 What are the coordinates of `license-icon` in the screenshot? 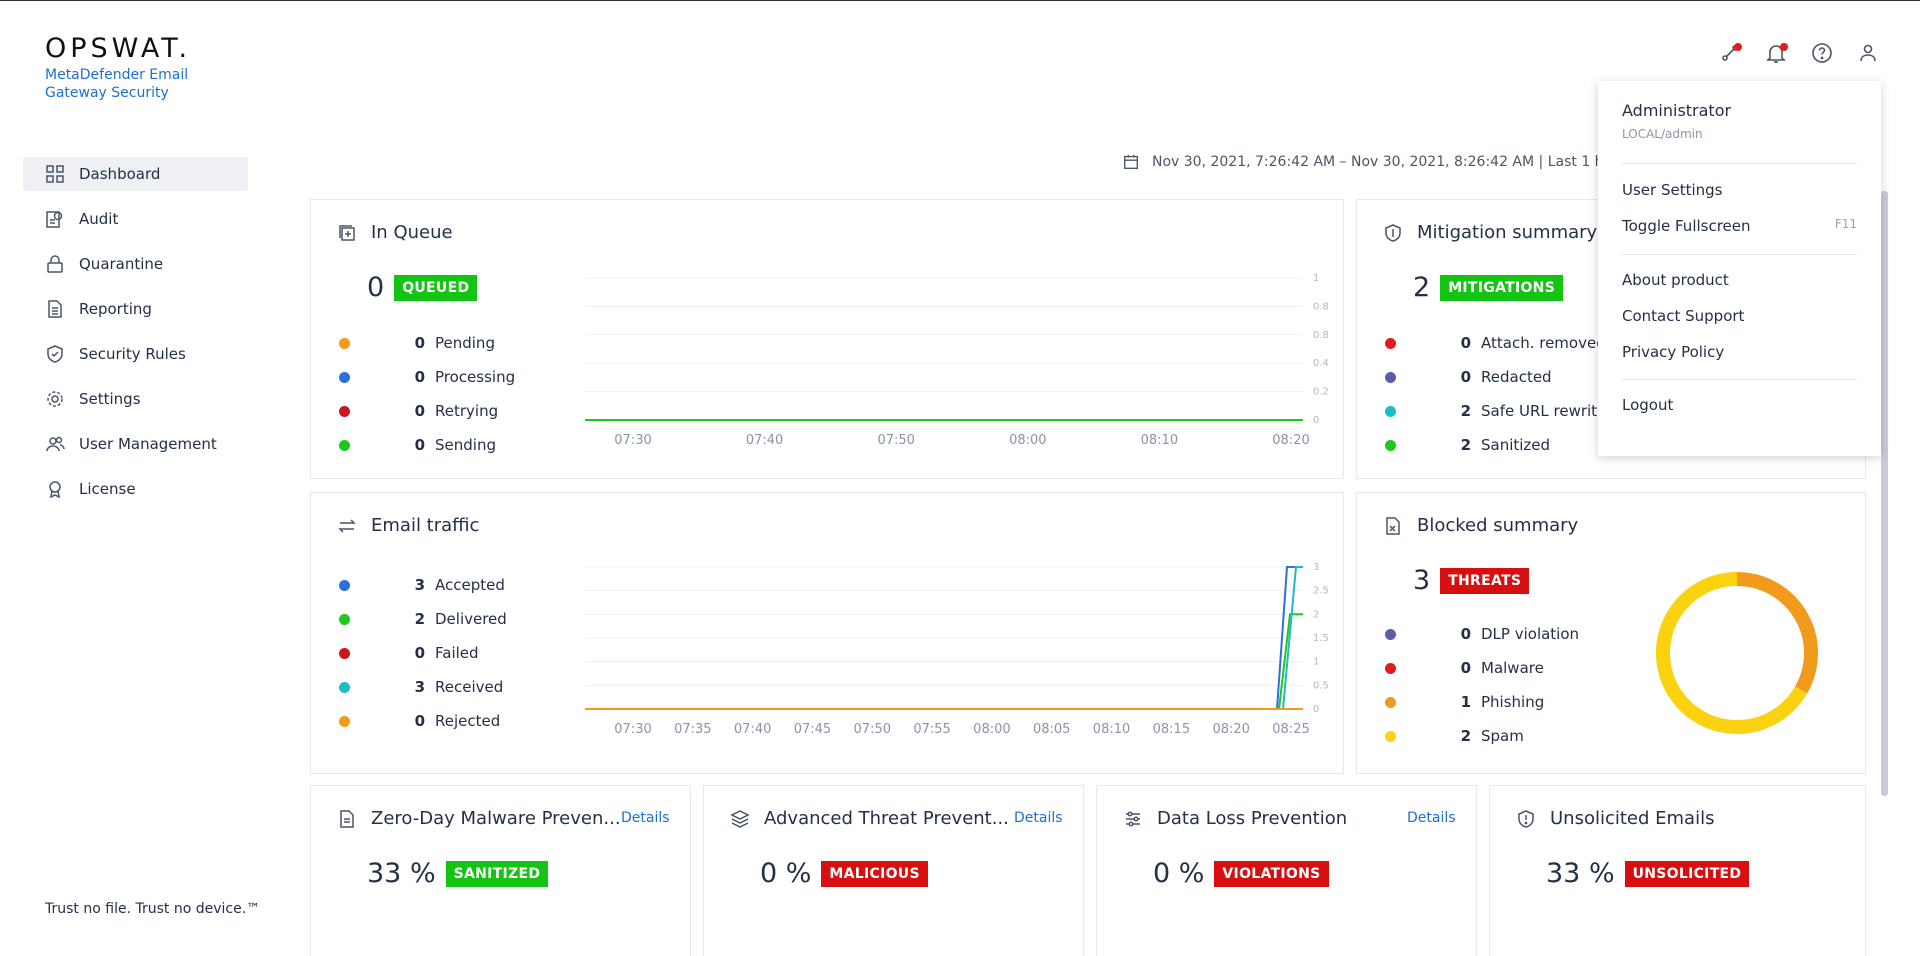 It's located at (55, 490).